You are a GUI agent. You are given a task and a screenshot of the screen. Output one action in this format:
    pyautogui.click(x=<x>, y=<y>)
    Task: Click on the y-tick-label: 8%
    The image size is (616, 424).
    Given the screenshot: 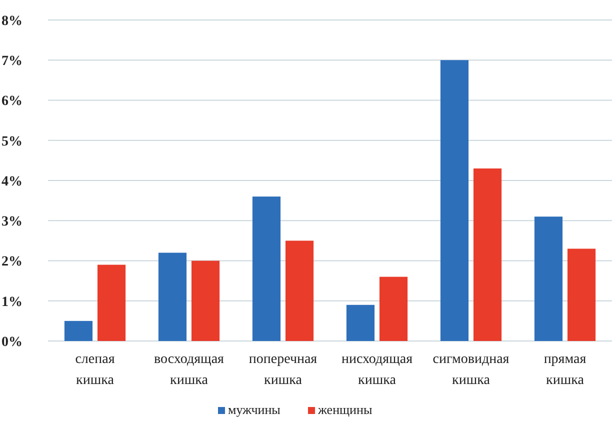 What is the action you would take?
    pyautogui.click(x=12, y=21)
    